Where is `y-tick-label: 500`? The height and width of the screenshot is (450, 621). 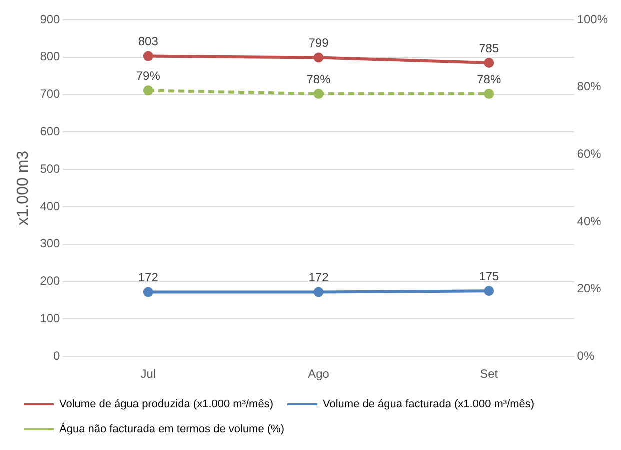
y-tick-label: 500 is located at coordinates (50, 169).